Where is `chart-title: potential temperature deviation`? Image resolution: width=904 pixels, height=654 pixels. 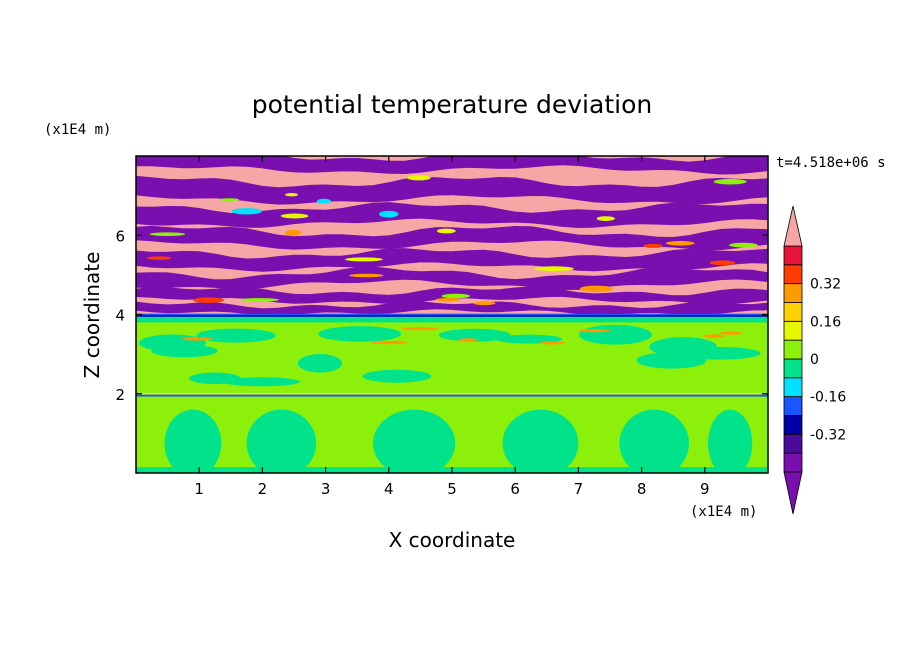 chart-title: potential temperature deviation is located at coordinates (452, 104).